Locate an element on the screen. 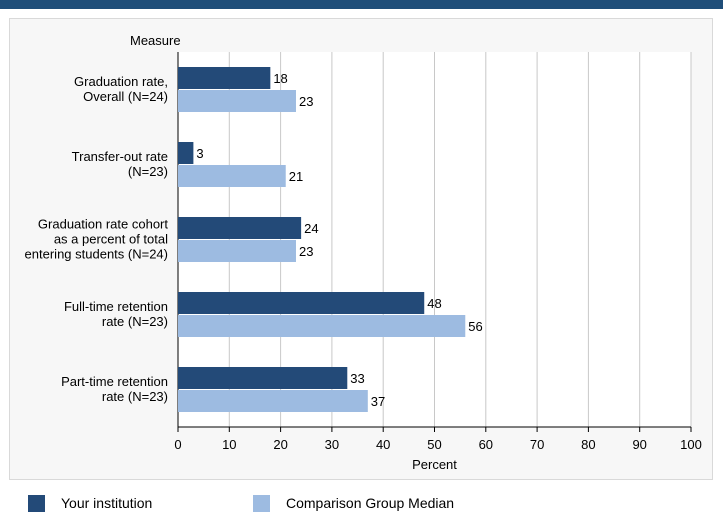  legend-swatch-comparison-median is located at coordinates (261, 503).